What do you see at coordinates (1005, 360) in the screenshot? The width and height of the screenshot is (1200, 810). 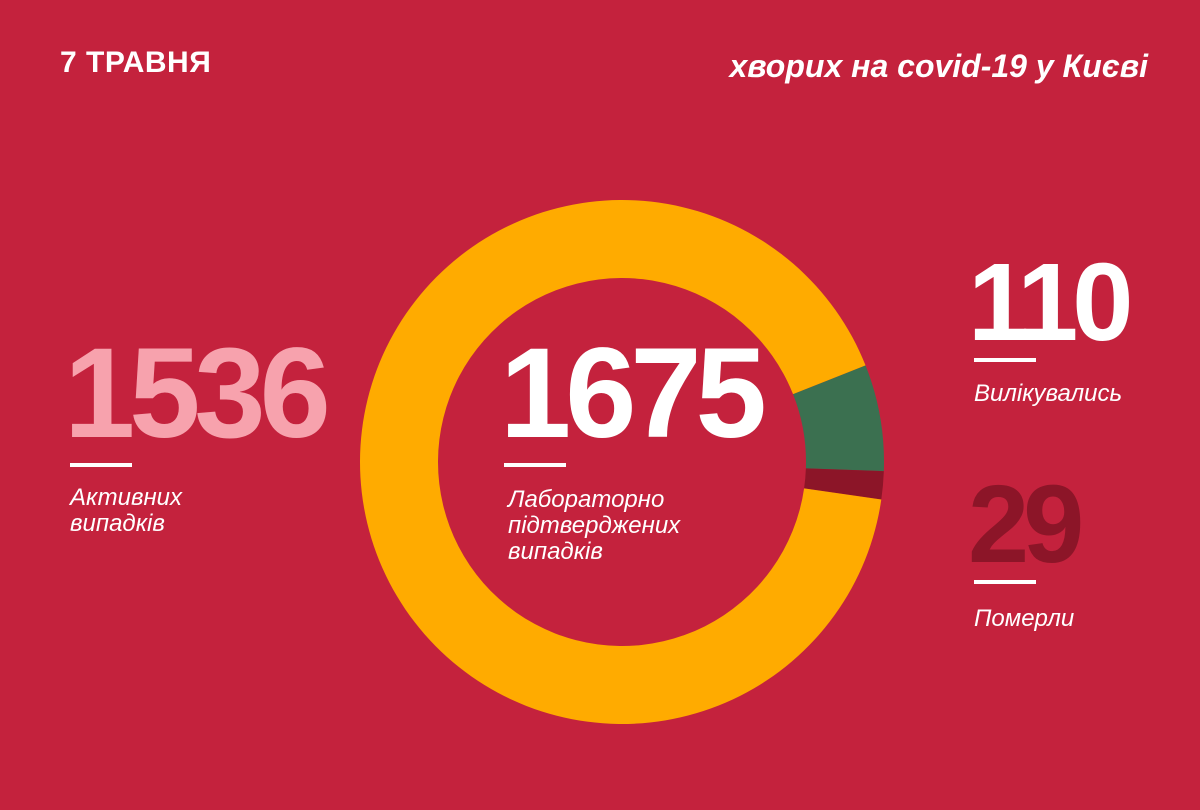 I see `recovered-divider` at bounding box center [1005, 360].